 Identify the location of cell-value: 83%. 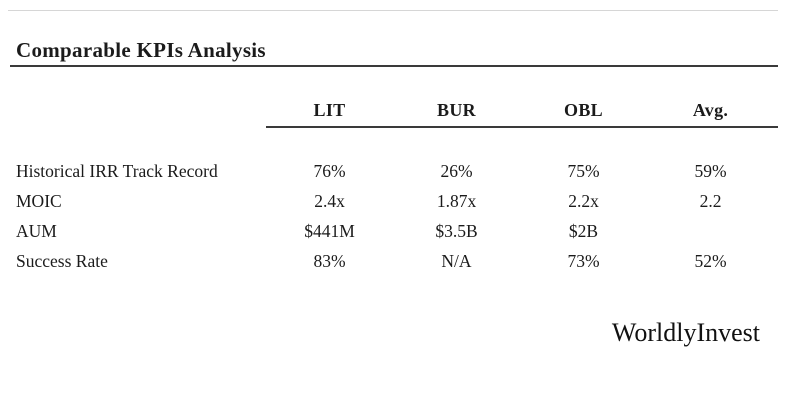
(329, 261).